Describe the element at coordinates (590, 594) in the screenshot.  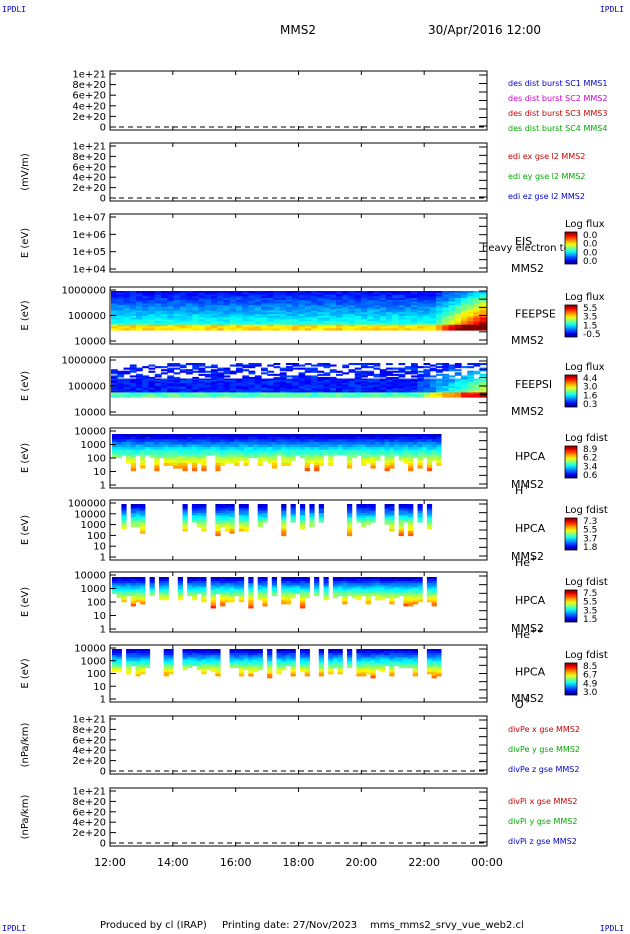
I see `colorbar-tick-hpca_hepp-0: 7.5` at that location.